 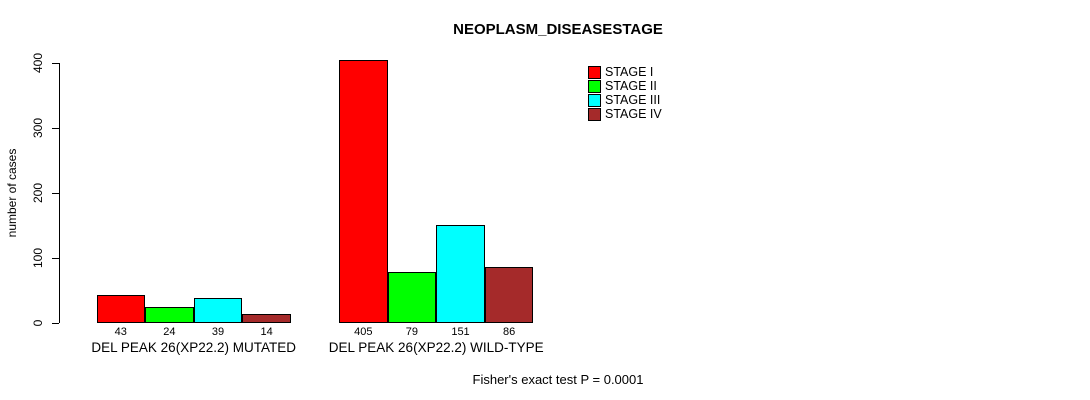 What do you see at coordinates (558, 29) in the screenshot?
I see `chart-title: NEOPLASM_DISEASESTAGE` at bounding box center [558, 29].